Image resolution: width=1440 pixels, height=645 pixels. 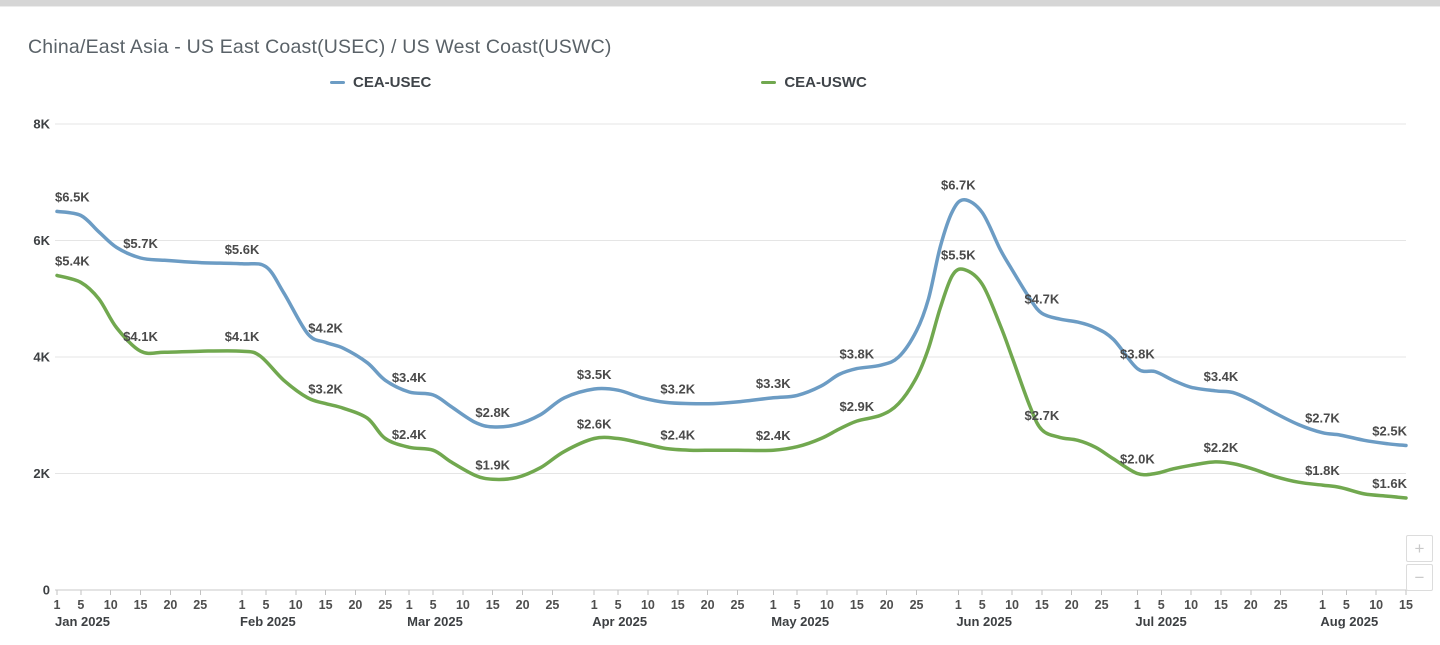 I want to click on data-label-cea-uswc: $2.0K, so click(x=1137, y=459).